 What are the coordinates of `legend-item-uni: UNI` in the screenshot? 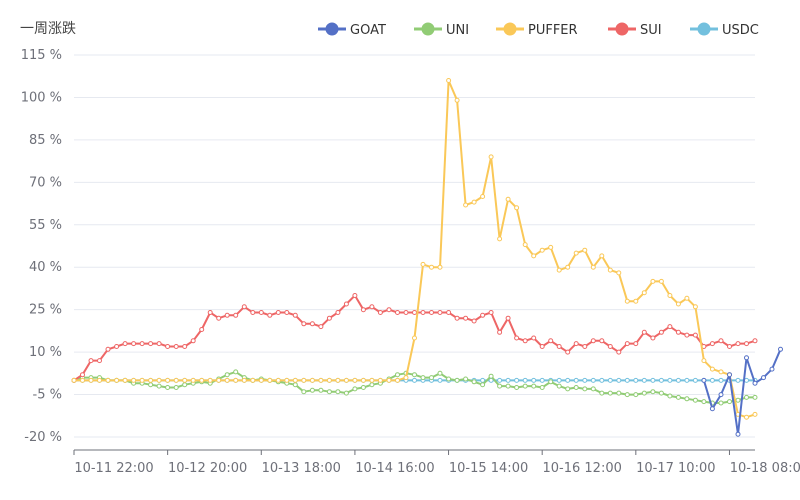 It's located at (441, 30).